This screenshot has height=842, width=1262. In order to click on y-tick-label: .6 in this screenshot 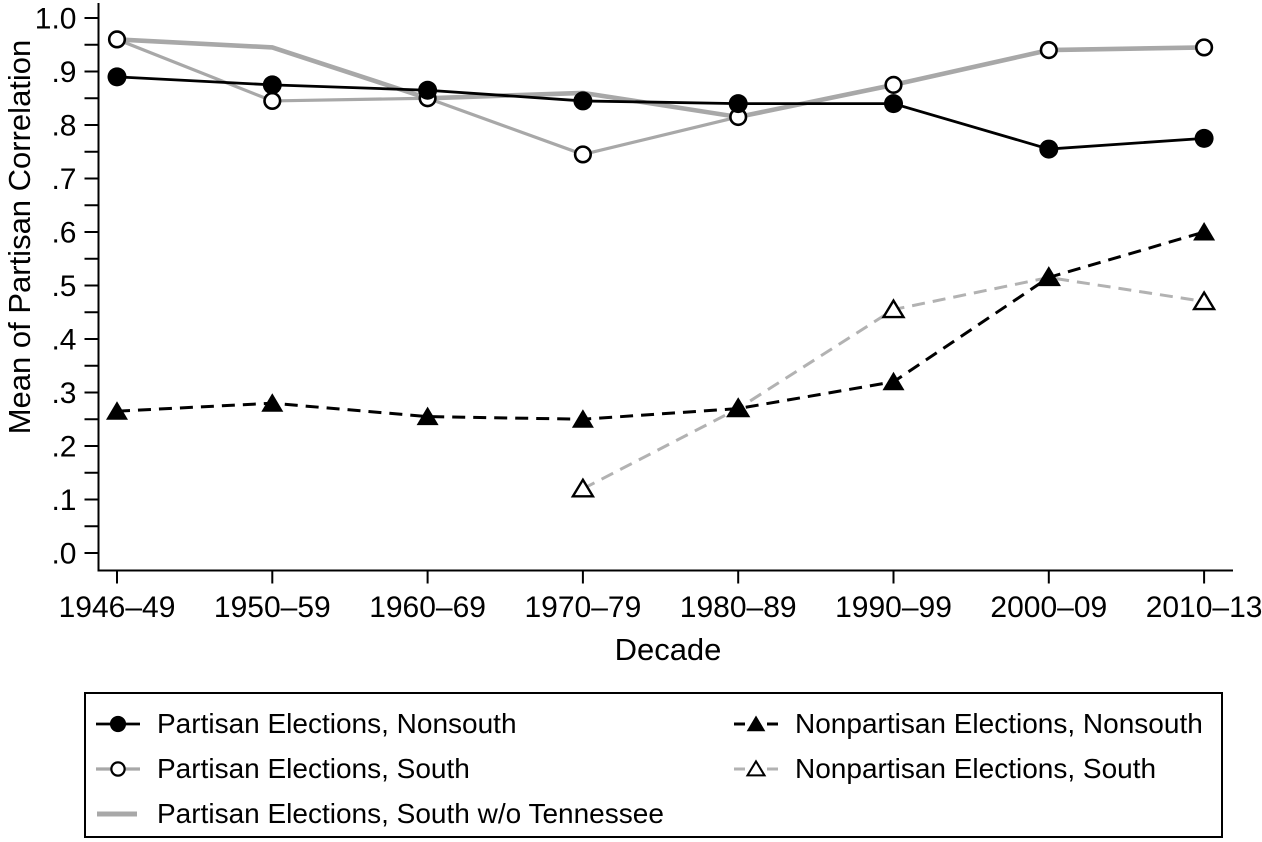, I will do `click(63, 233)`.